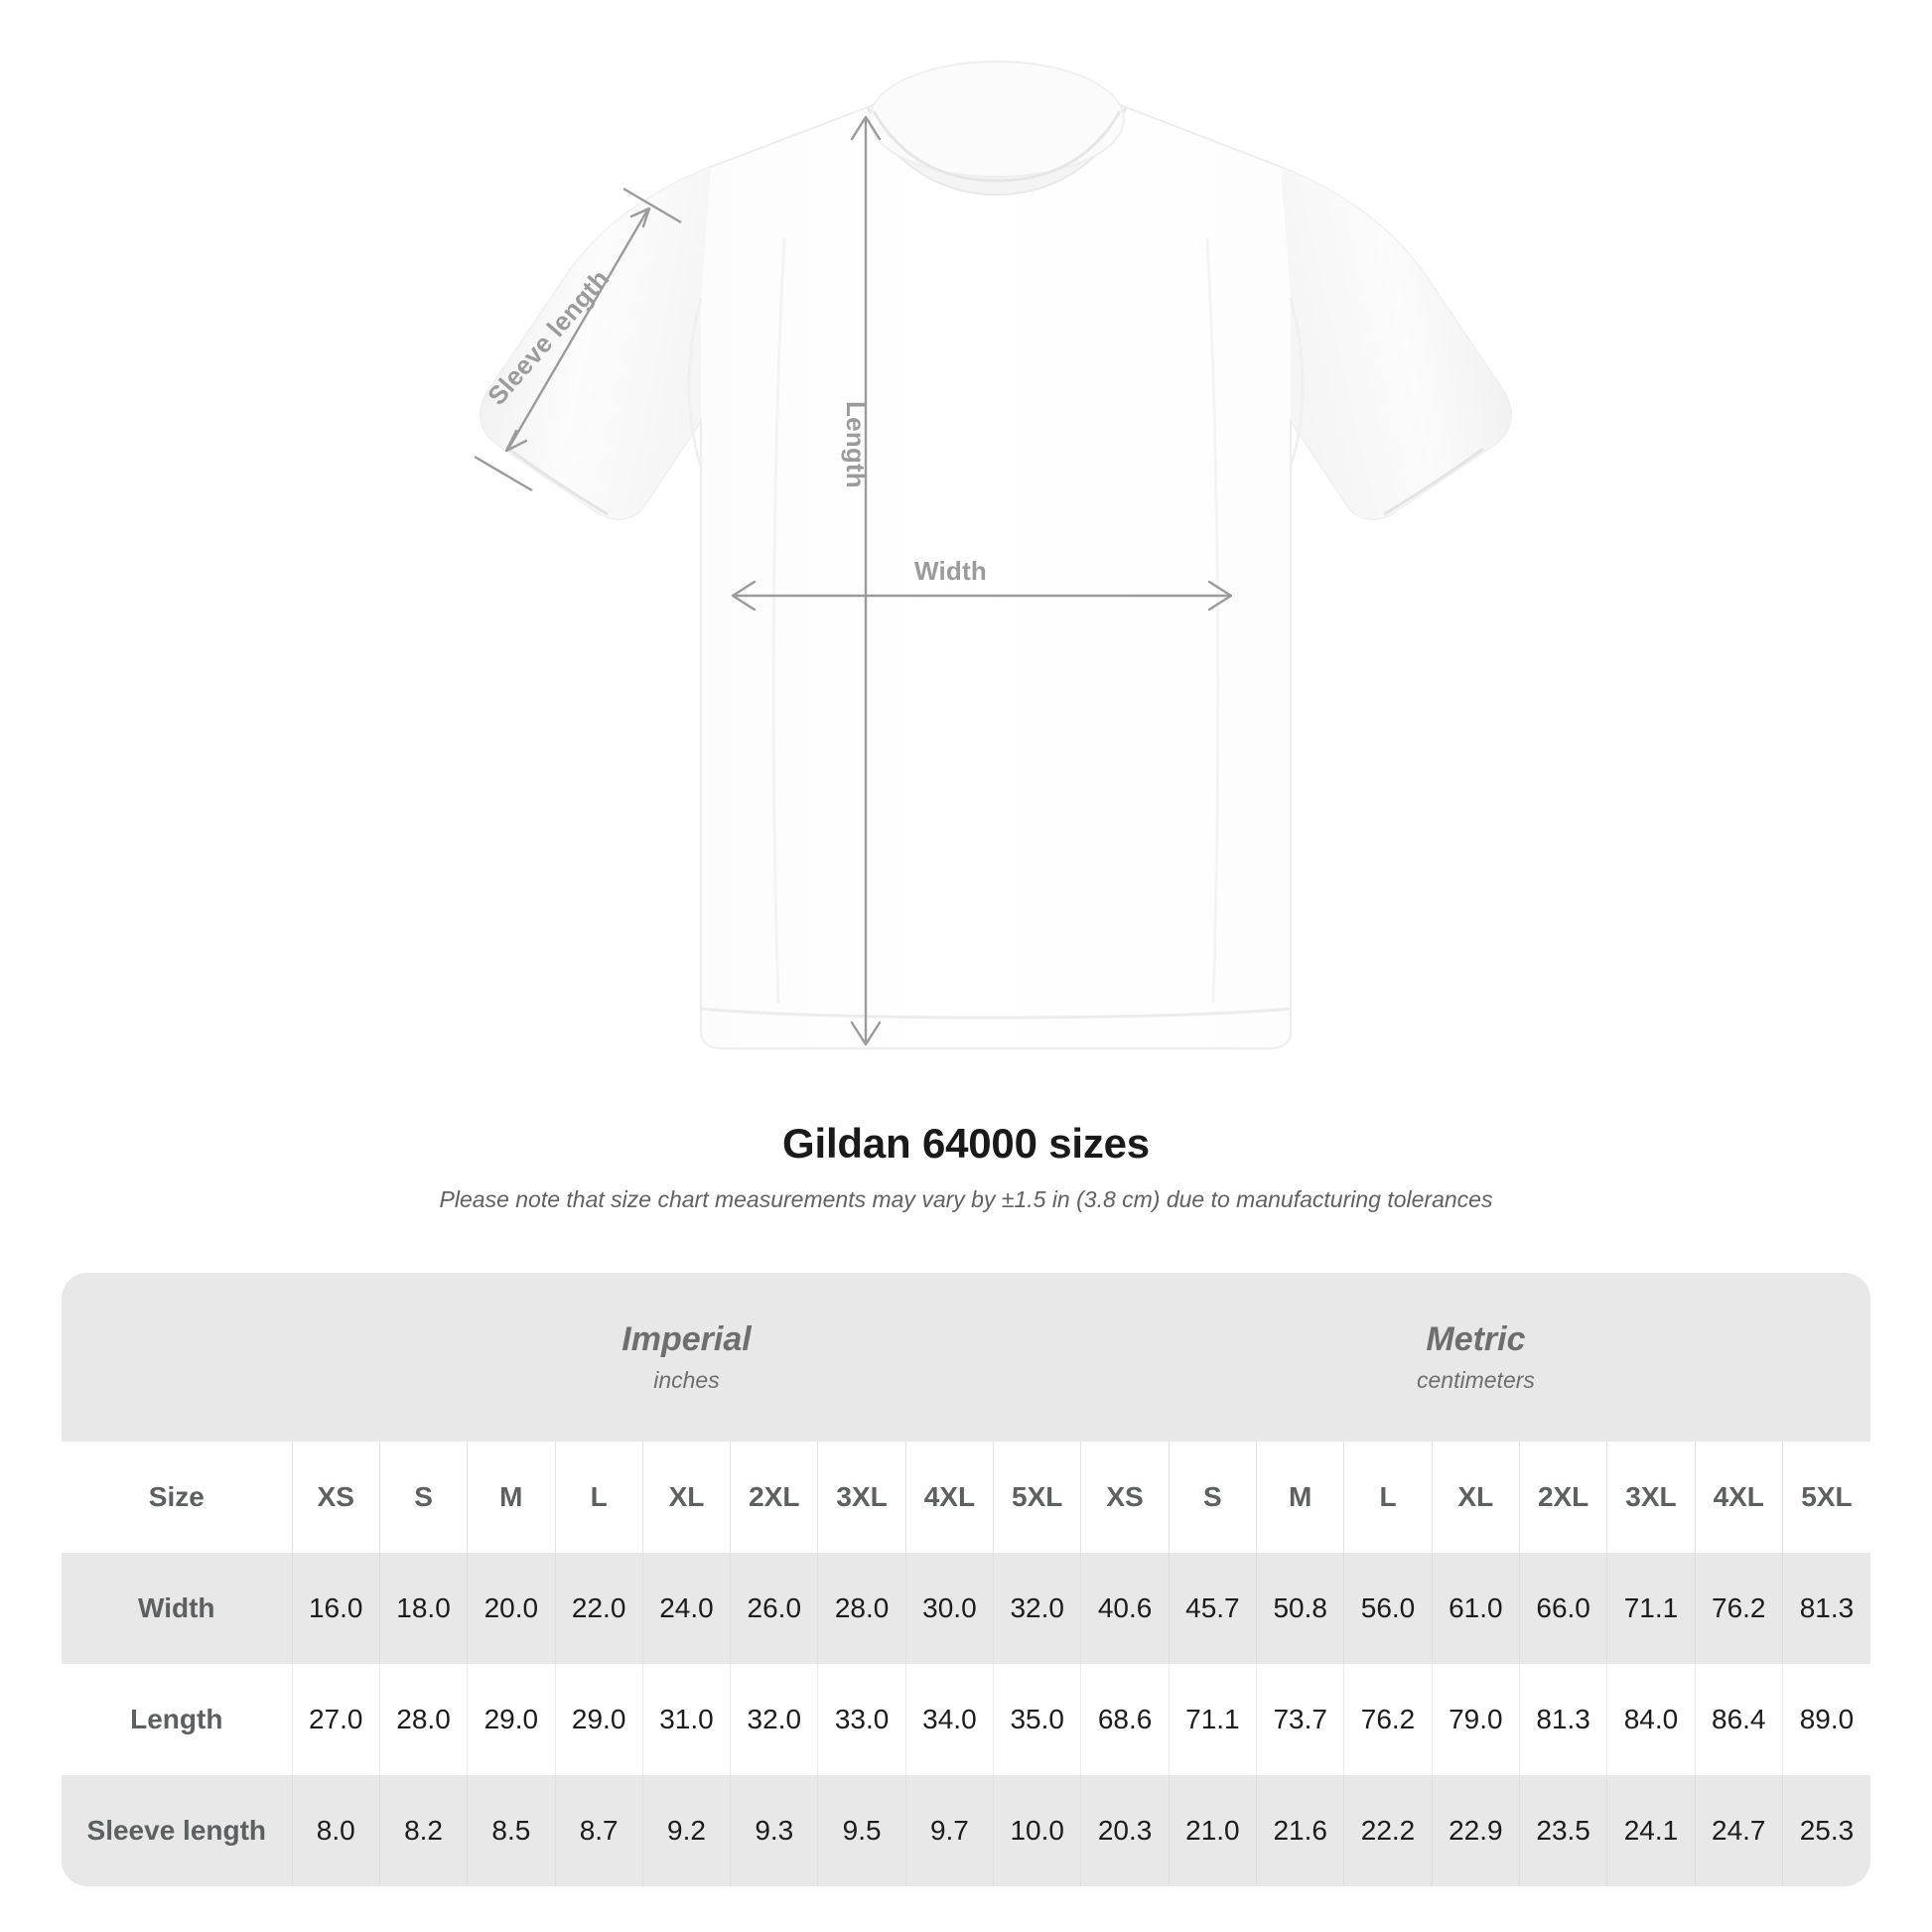 The height and width of the screenshot is (1932, 1932). I want to click on width-guide-arrow, so click(982, 596).